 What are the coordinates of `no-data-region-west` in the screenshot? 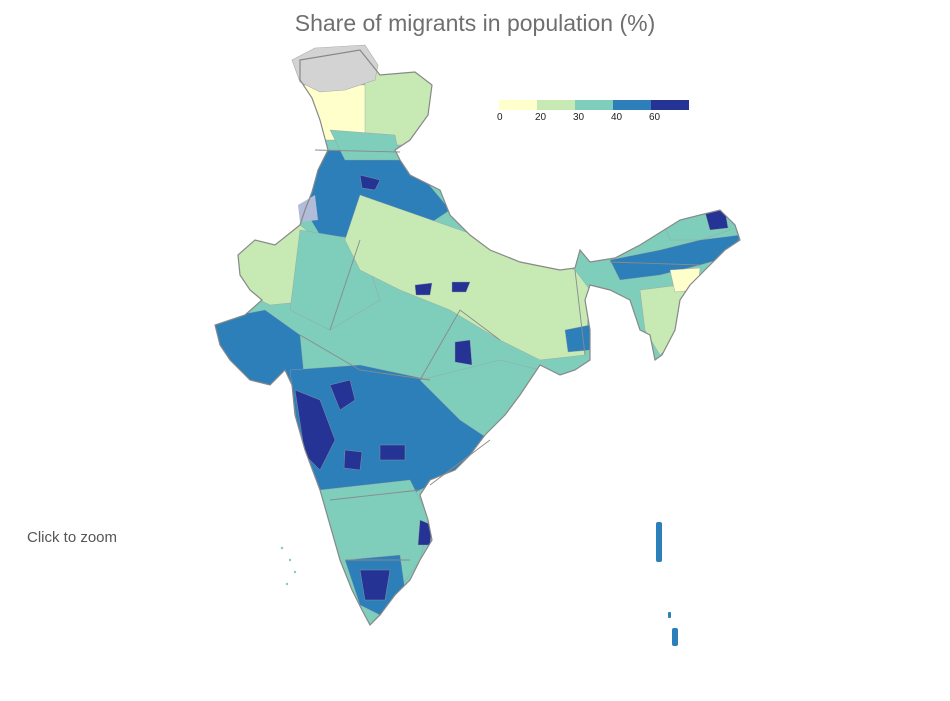 It's located at (308, 208).